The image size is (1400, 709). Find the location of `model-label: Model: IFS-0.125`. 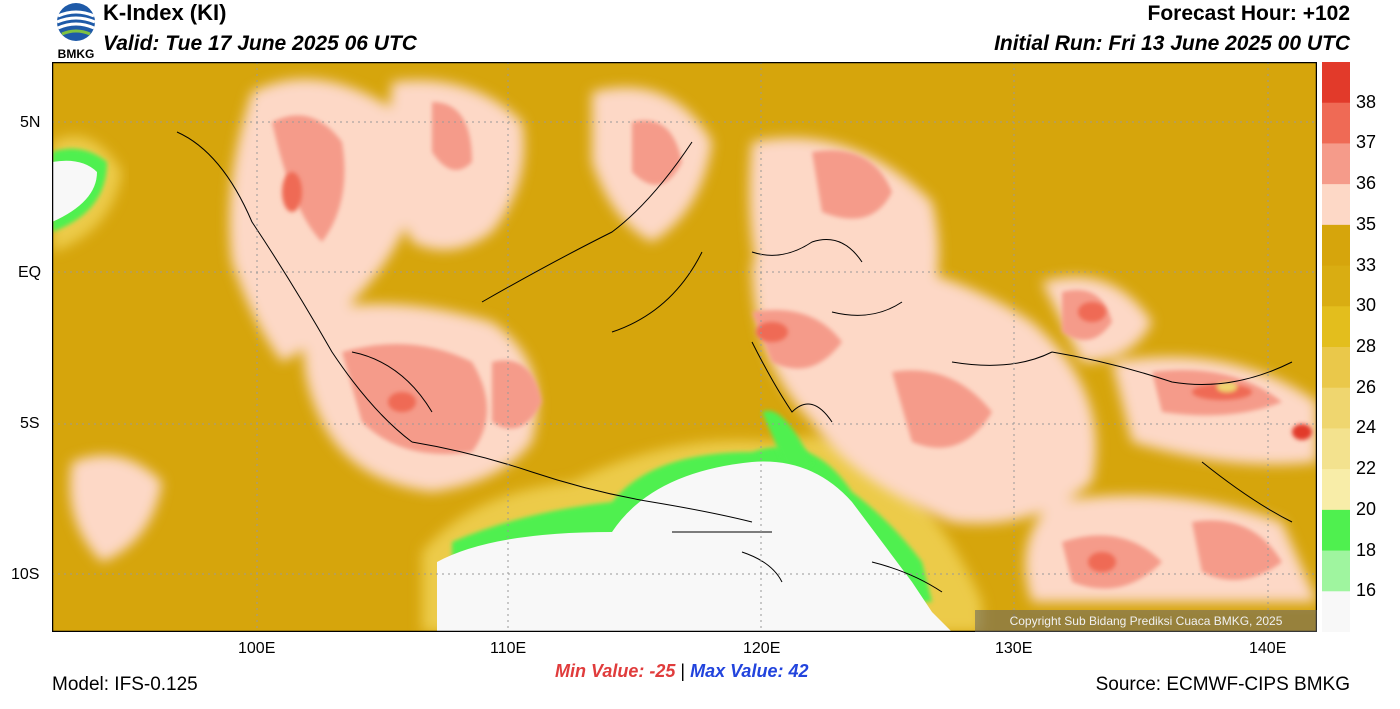

model-label: Model: IFS-0.125 is located at coordinates (125, 684).